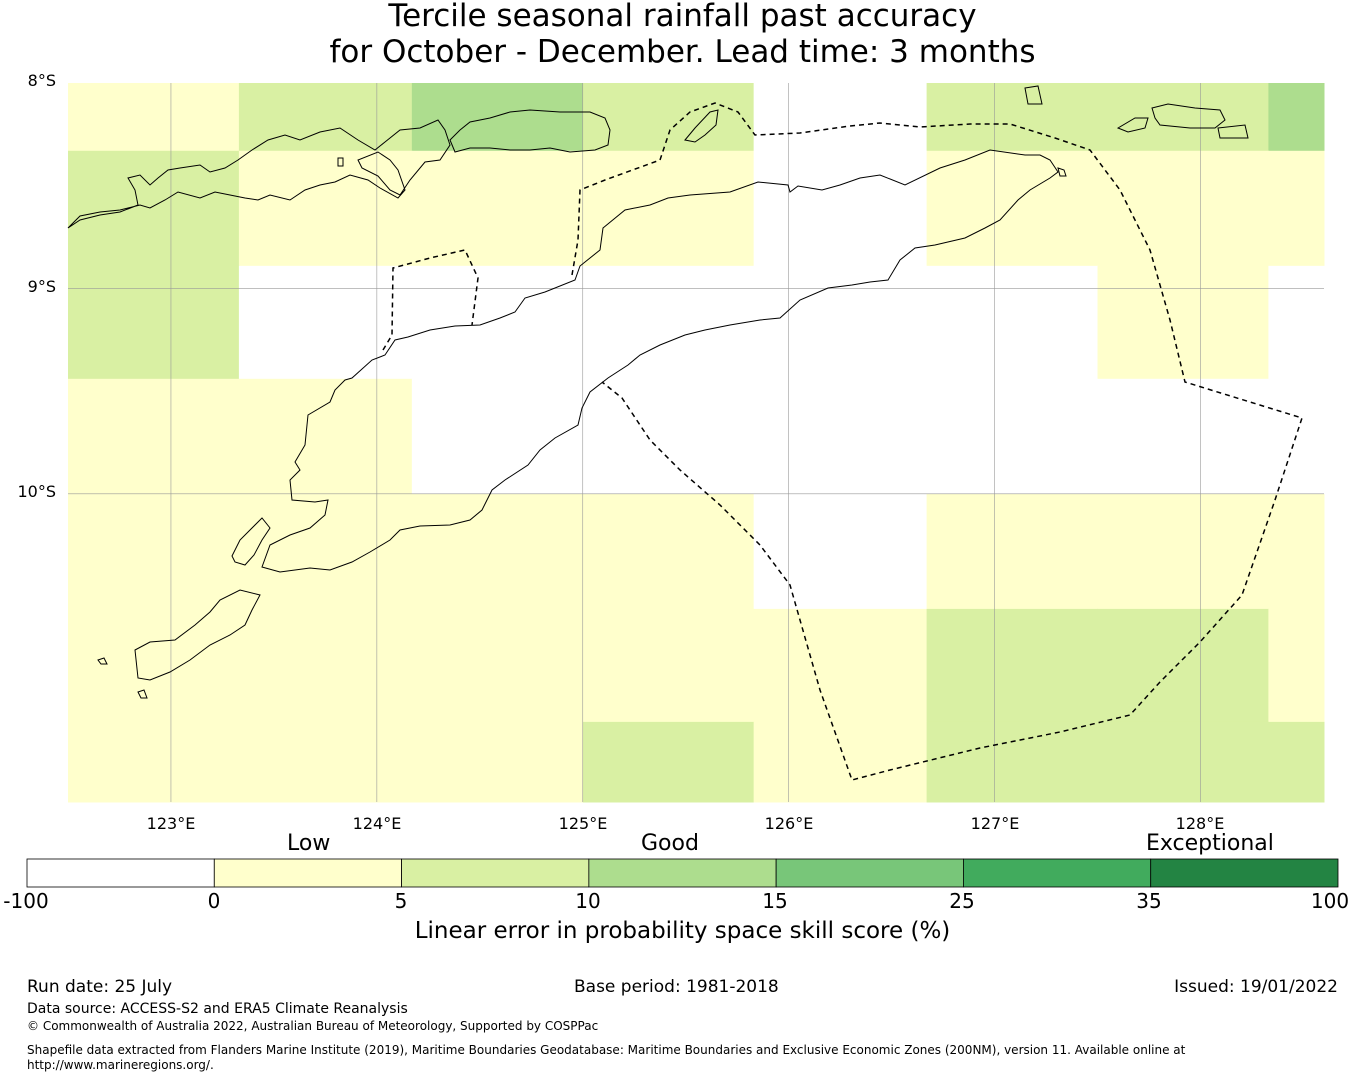 The width and height of the screenshot is (1365, 1080). What do you see at coordinates (668, 117) in the screenshot?
I see `grid-cell-r0-c3` at bounding box center [668, 117].